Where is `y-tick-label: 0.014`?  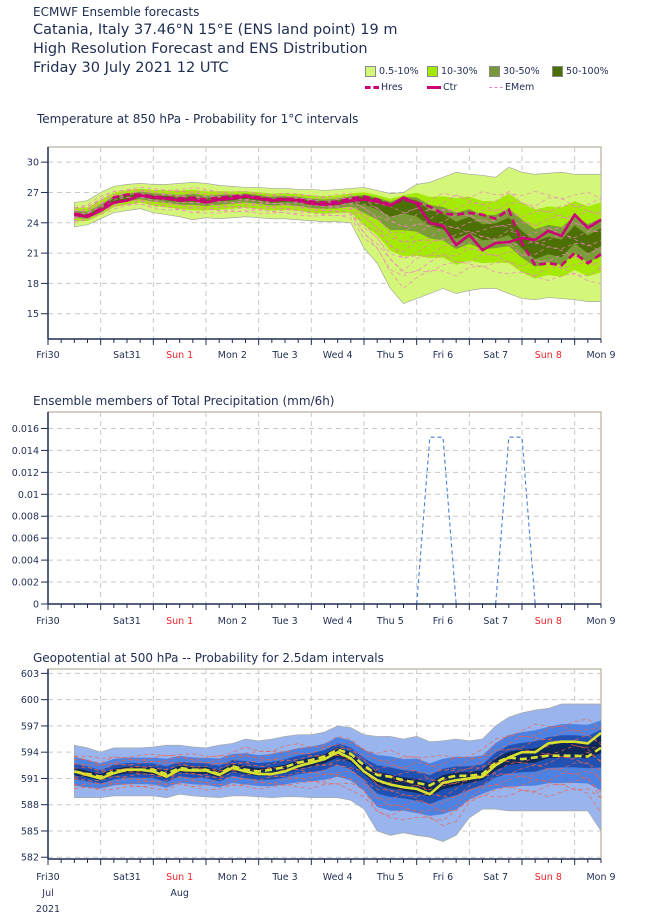 y-tick-label: 0.014 is located at coordinates (25, 451).